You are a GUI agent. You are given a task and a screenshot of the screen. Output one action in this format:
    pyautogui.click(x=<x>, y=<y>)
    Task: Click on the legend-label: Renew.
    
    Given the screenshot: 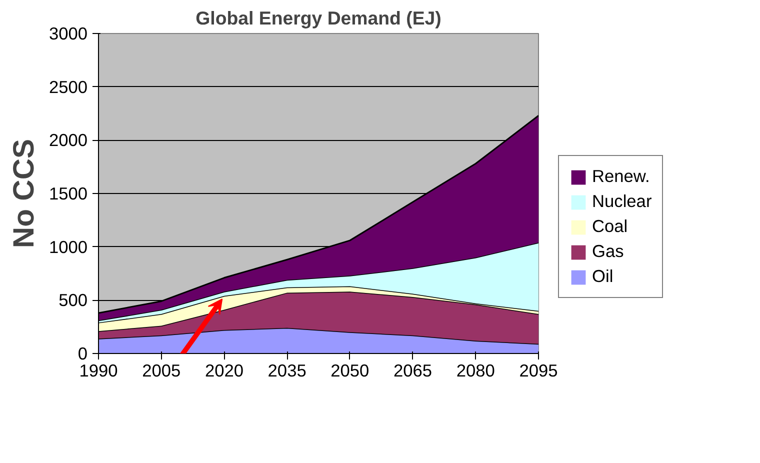 What is the action you would take?
    pyautogui.click(x=621, y=176)
    